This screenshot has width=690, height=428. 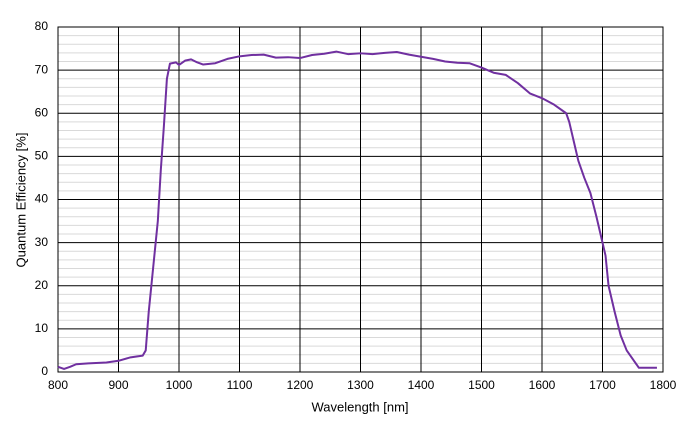 I want to click on x-axis-title: Wavelength [nm], so click(x=359, y=406).